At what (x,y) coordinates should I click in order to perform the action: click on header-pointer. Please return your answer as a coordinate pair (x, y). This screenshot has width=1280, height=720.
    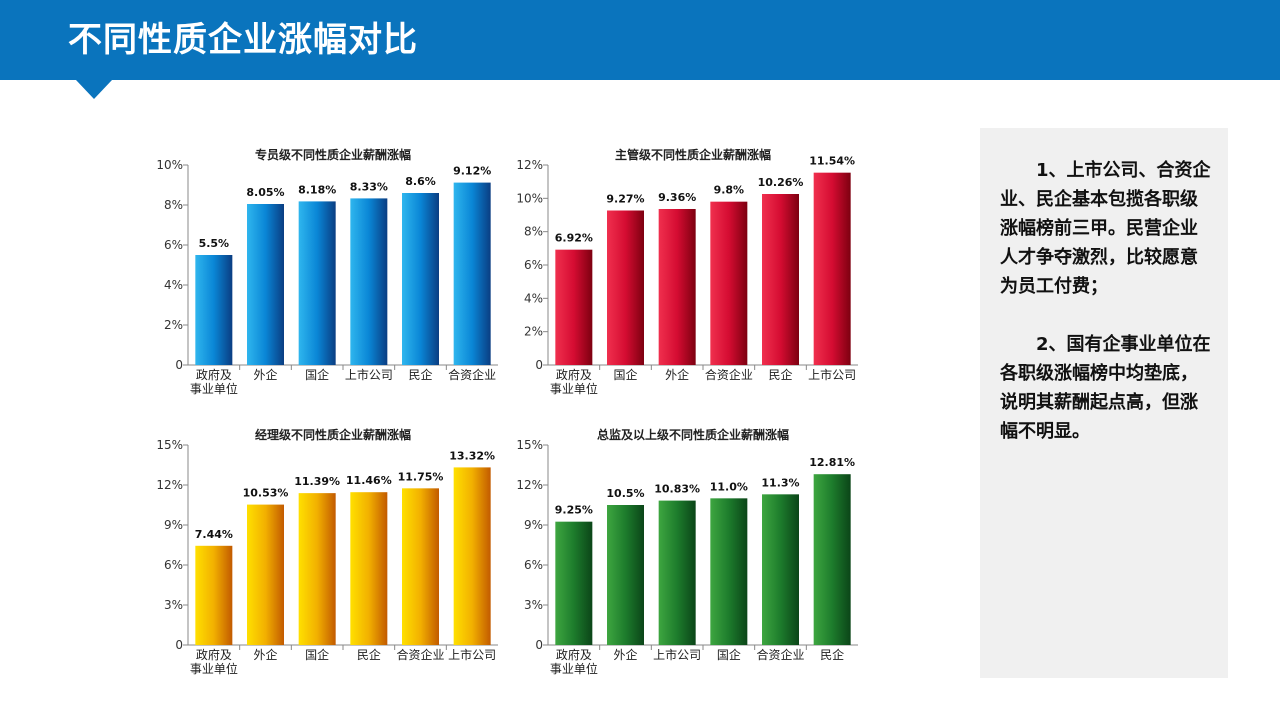
    Looking at the image, I should click on (94, 89).